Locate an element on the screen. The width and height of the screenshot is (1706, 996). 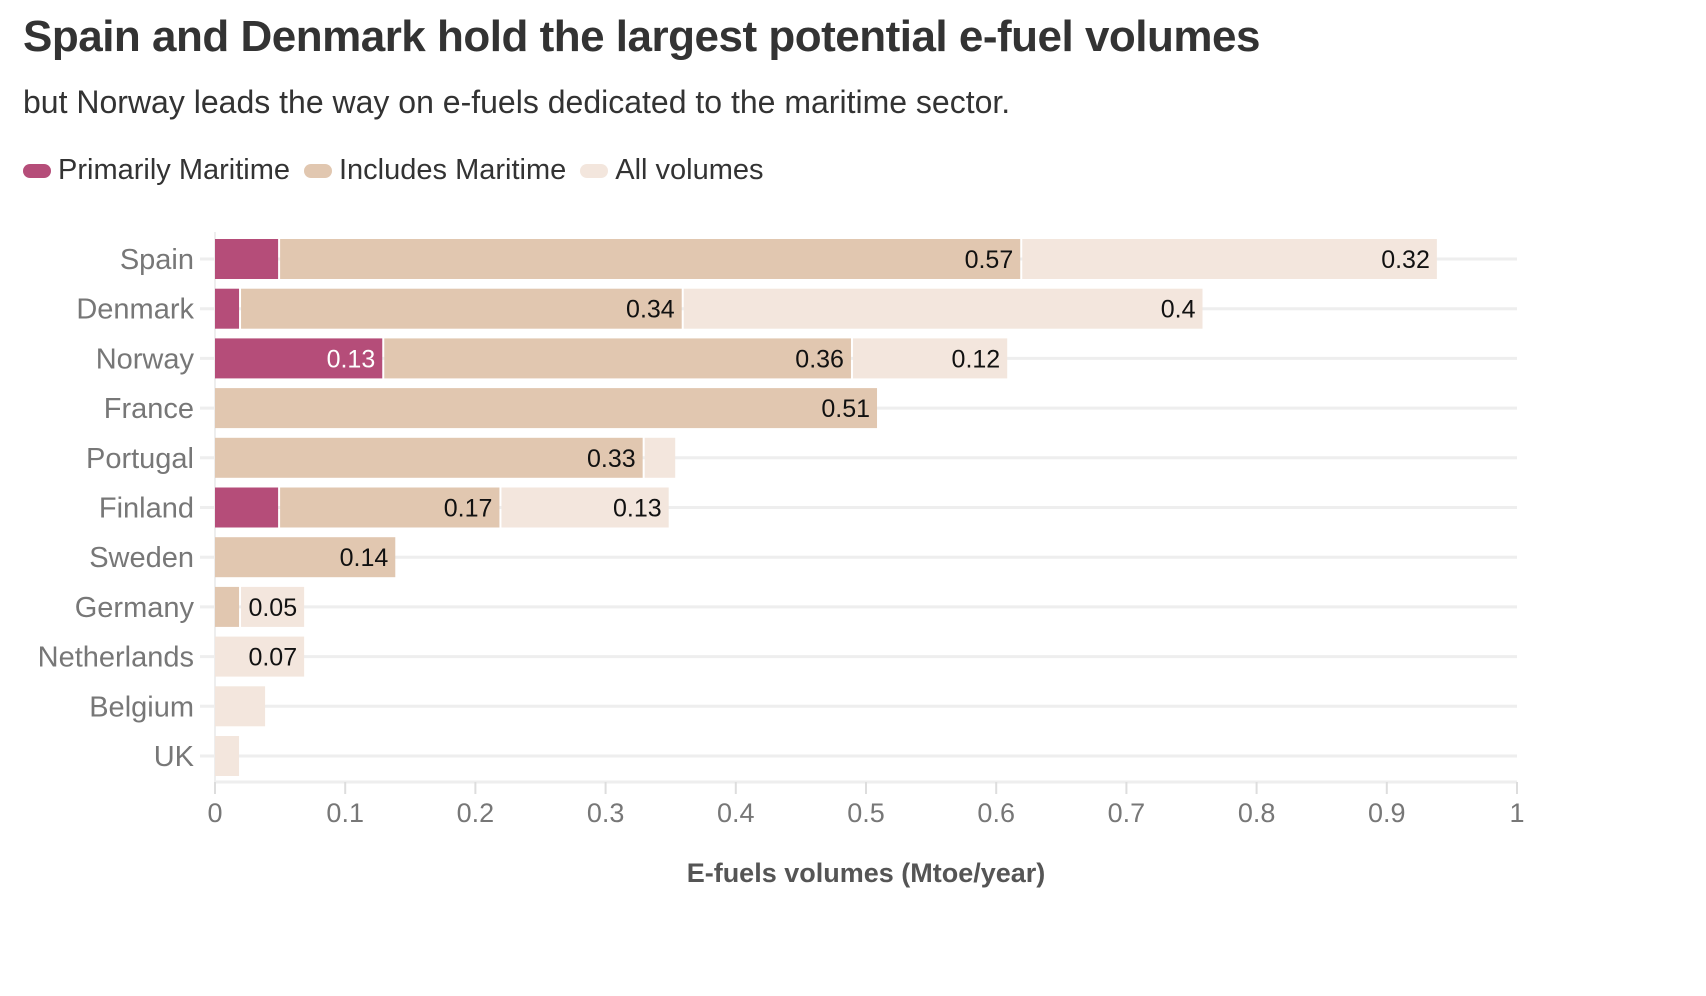
x-tick-label: 0.9 is located at coordinates (1387, 813).